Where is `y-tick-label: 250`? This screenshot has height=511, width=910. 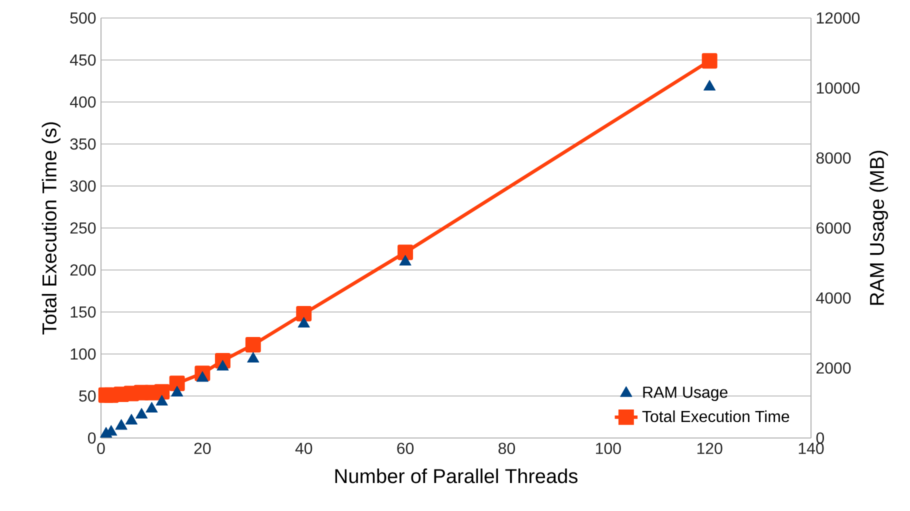 y-tick-label: 250 is located at coordinates (83, 228).